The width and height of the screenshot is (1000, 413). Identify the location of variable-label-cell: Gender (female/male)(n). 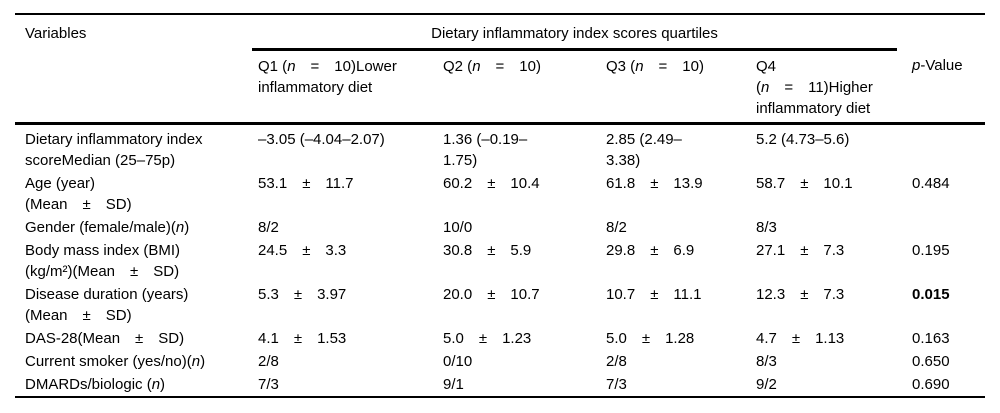
(133, 227).